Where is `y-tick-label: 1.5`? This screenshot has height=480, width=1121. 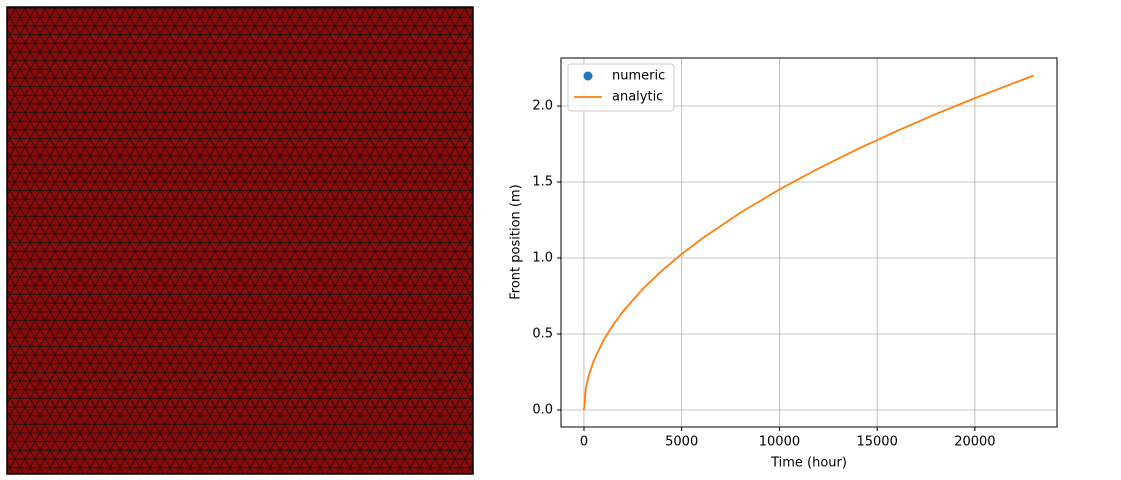 y-tick-label: 1.5 is located at coordinates (542, 182).